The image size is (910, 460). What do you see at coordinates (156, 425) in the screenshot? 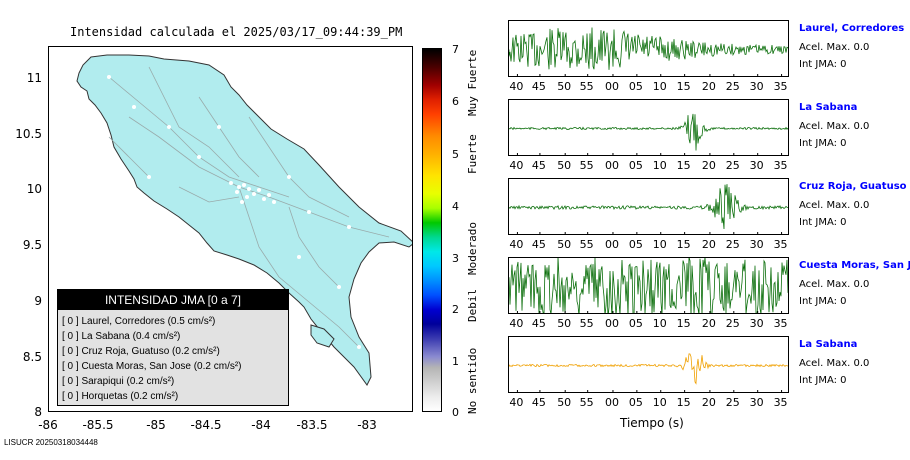
I see `map-xtick: -85` at bounding box center [156, 425].